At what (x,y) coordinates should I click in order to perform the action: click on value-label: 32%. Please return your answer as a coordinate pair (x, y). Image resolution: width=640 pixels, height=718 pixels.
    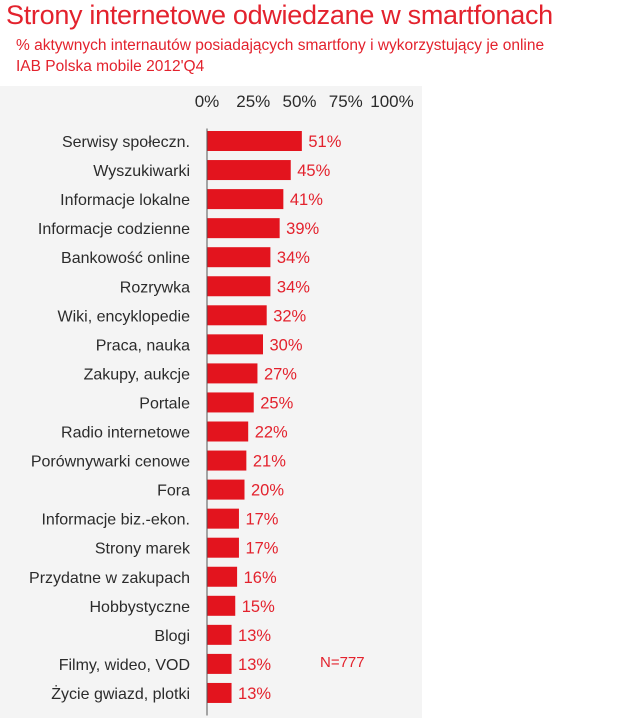
    Looking at the image, I should click on (289, 316).